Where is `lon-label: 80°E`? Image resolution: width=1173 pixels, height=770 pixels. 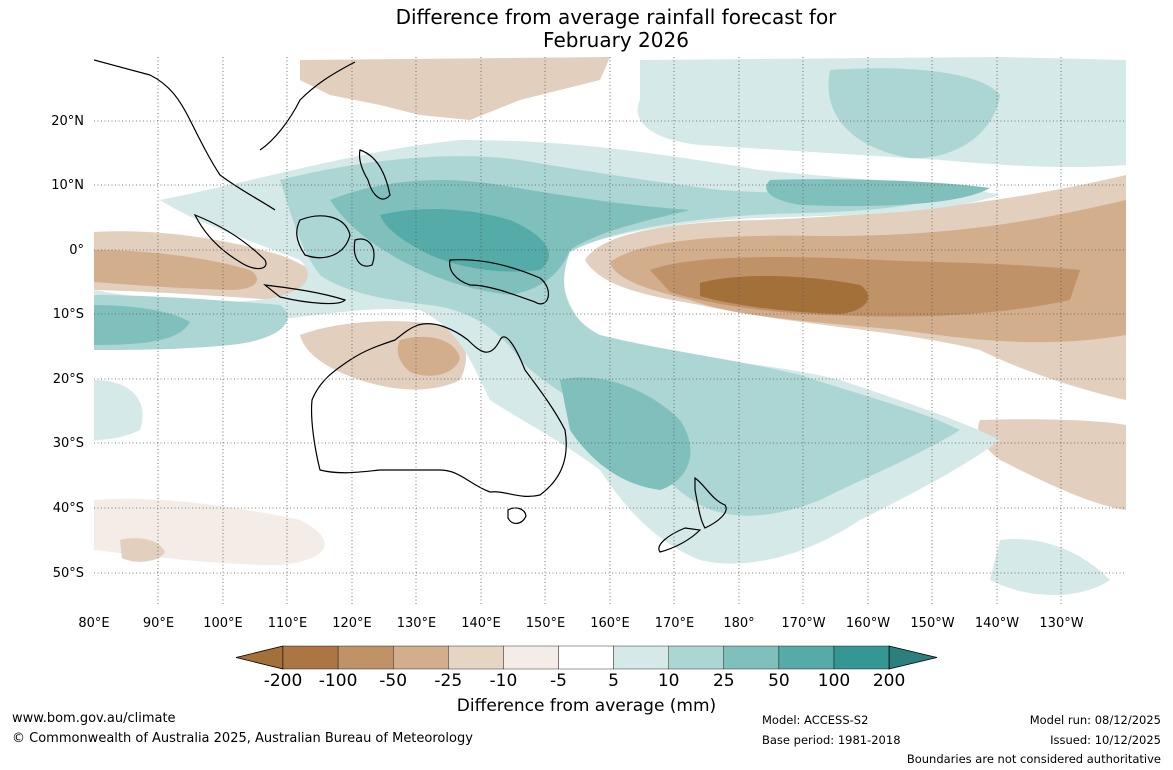
lon-label: 80°E is located at coordinates (93, 623).